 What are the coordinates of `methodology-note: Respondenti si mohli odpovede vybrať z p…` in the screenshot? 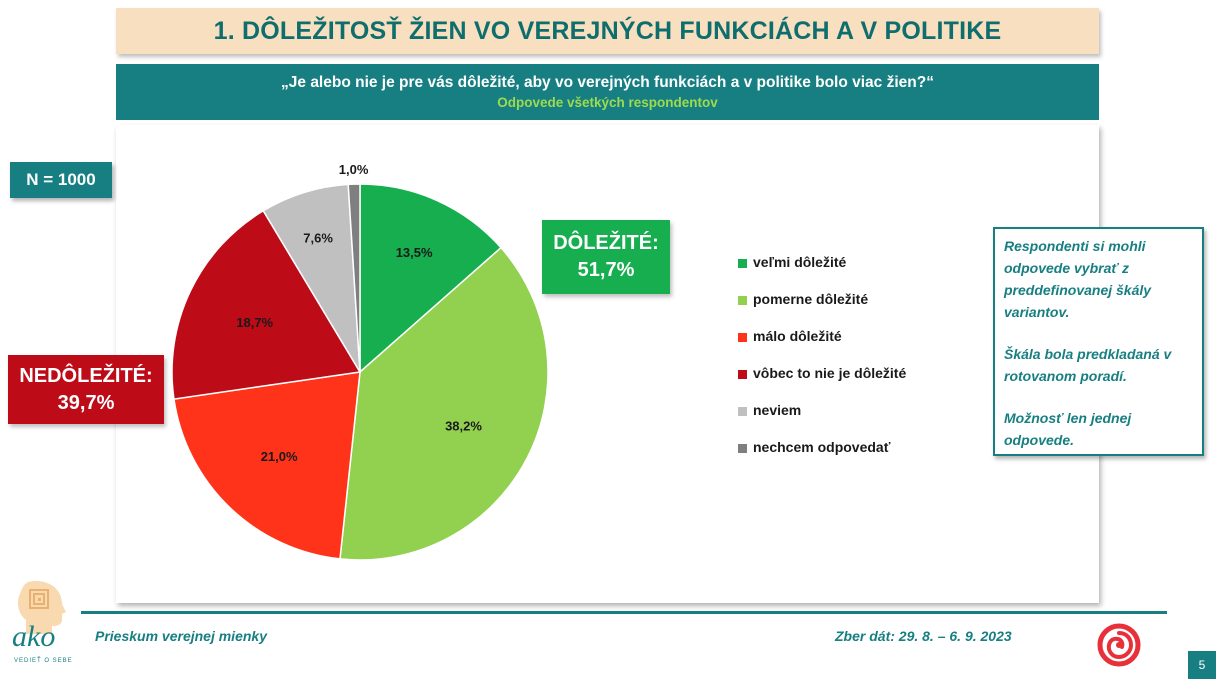 It's located at (1098, 341).